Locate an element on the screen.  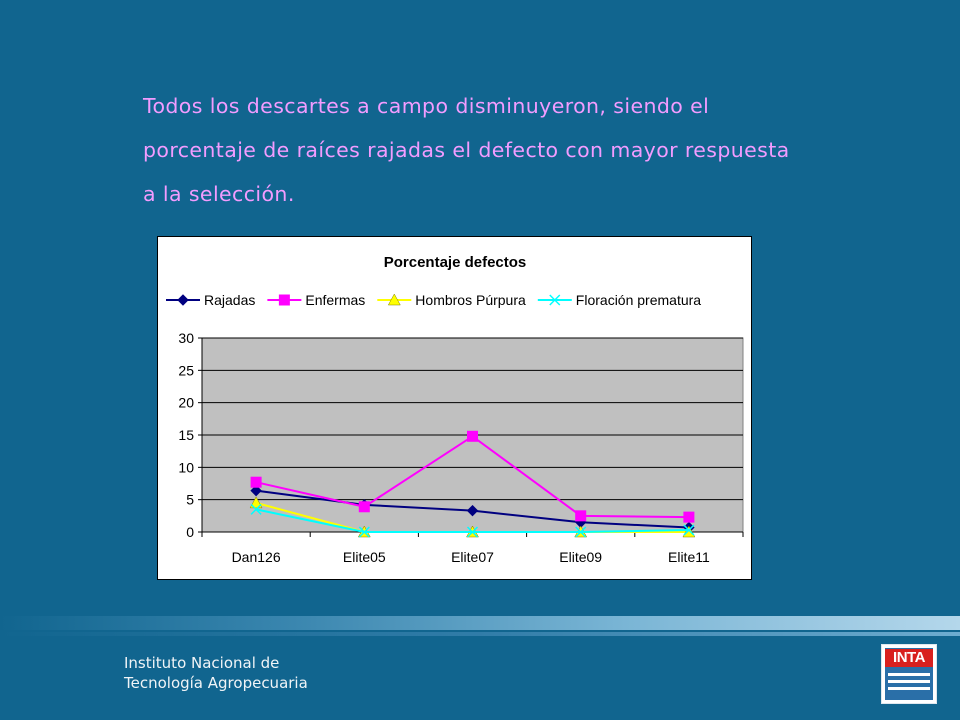
y-tick-label-30: 30 is located at coordinates (186, 338).